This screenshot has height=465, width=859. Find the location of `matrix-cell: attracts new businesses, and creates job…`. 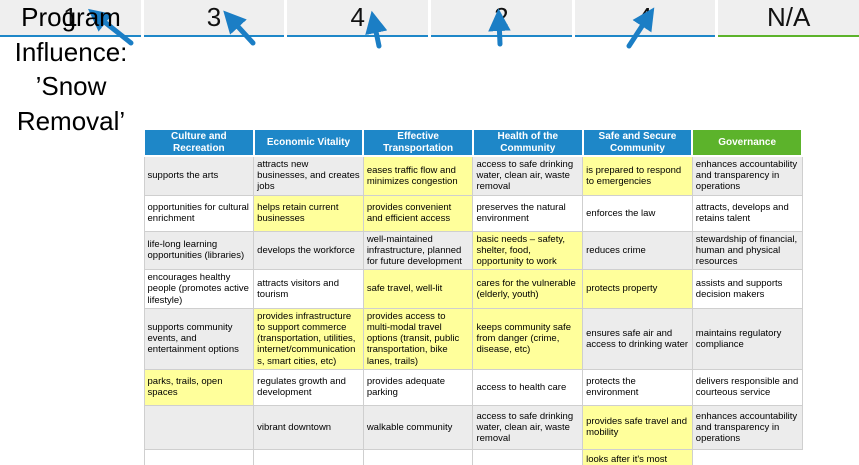

matrix-cell: attracts new businesses, and creates job… is located at coordinates (308, 175).